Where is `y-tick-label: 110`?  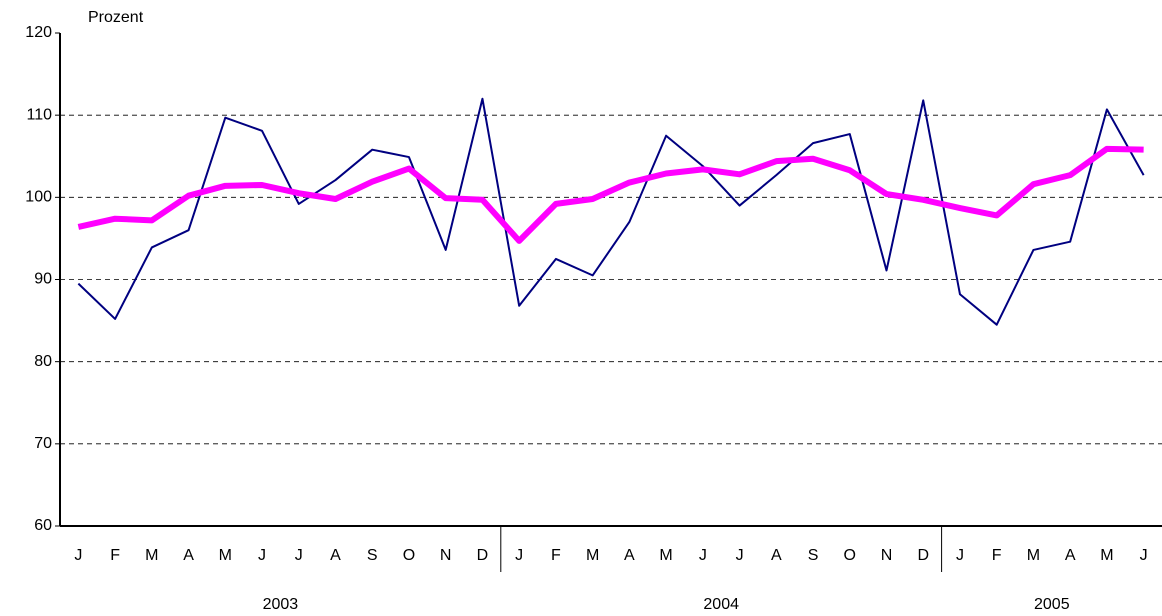 y-tick-label: 110 is located at coordinates (39, 114).